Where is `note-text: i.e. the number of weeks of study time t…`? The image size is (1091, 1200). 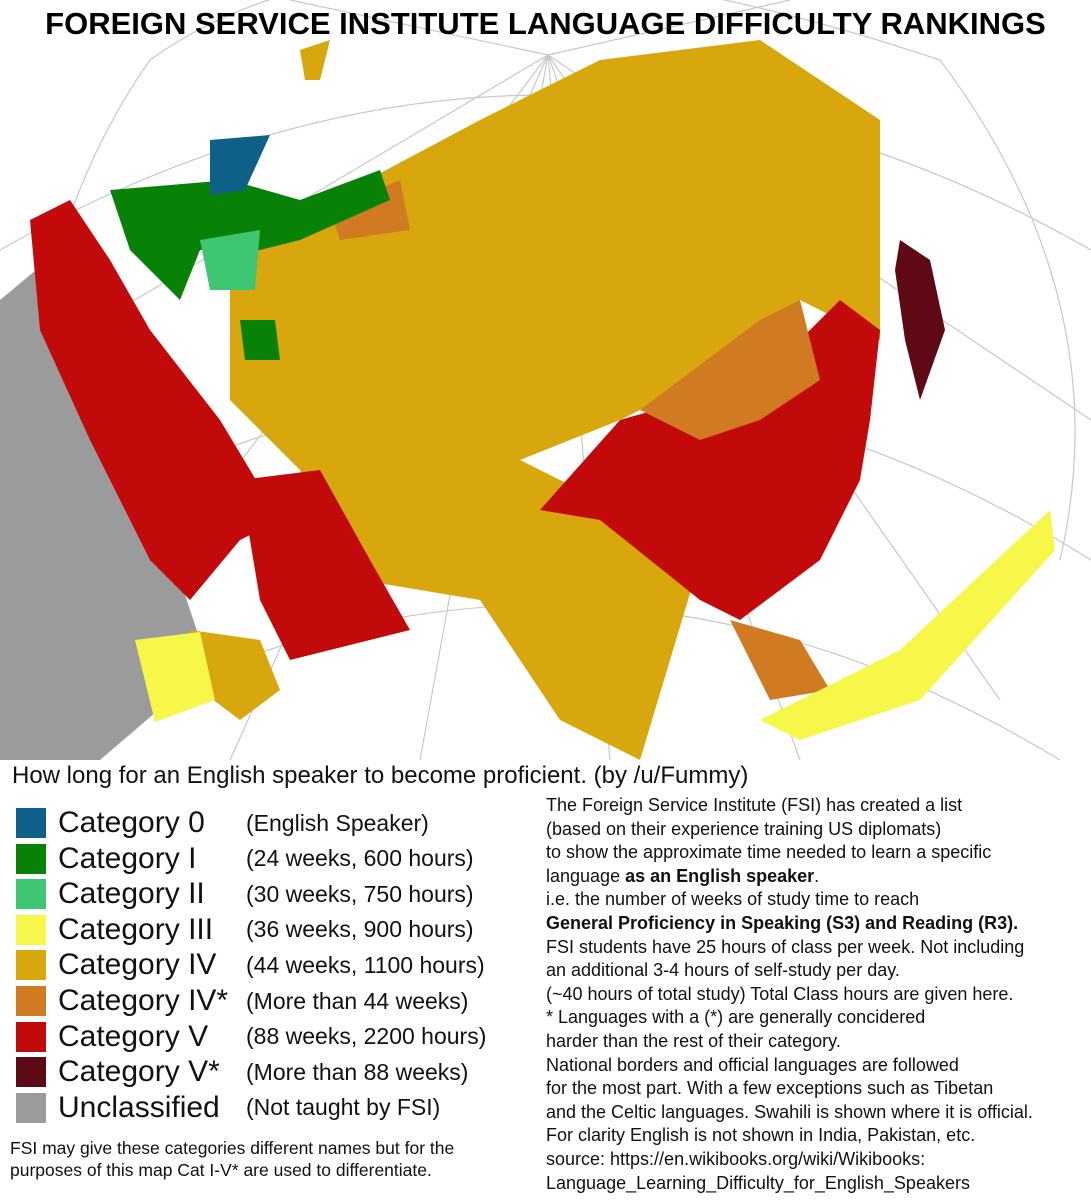
note-text: i.e. the number of weeks of study time t… is located at coordinates (733, 899).